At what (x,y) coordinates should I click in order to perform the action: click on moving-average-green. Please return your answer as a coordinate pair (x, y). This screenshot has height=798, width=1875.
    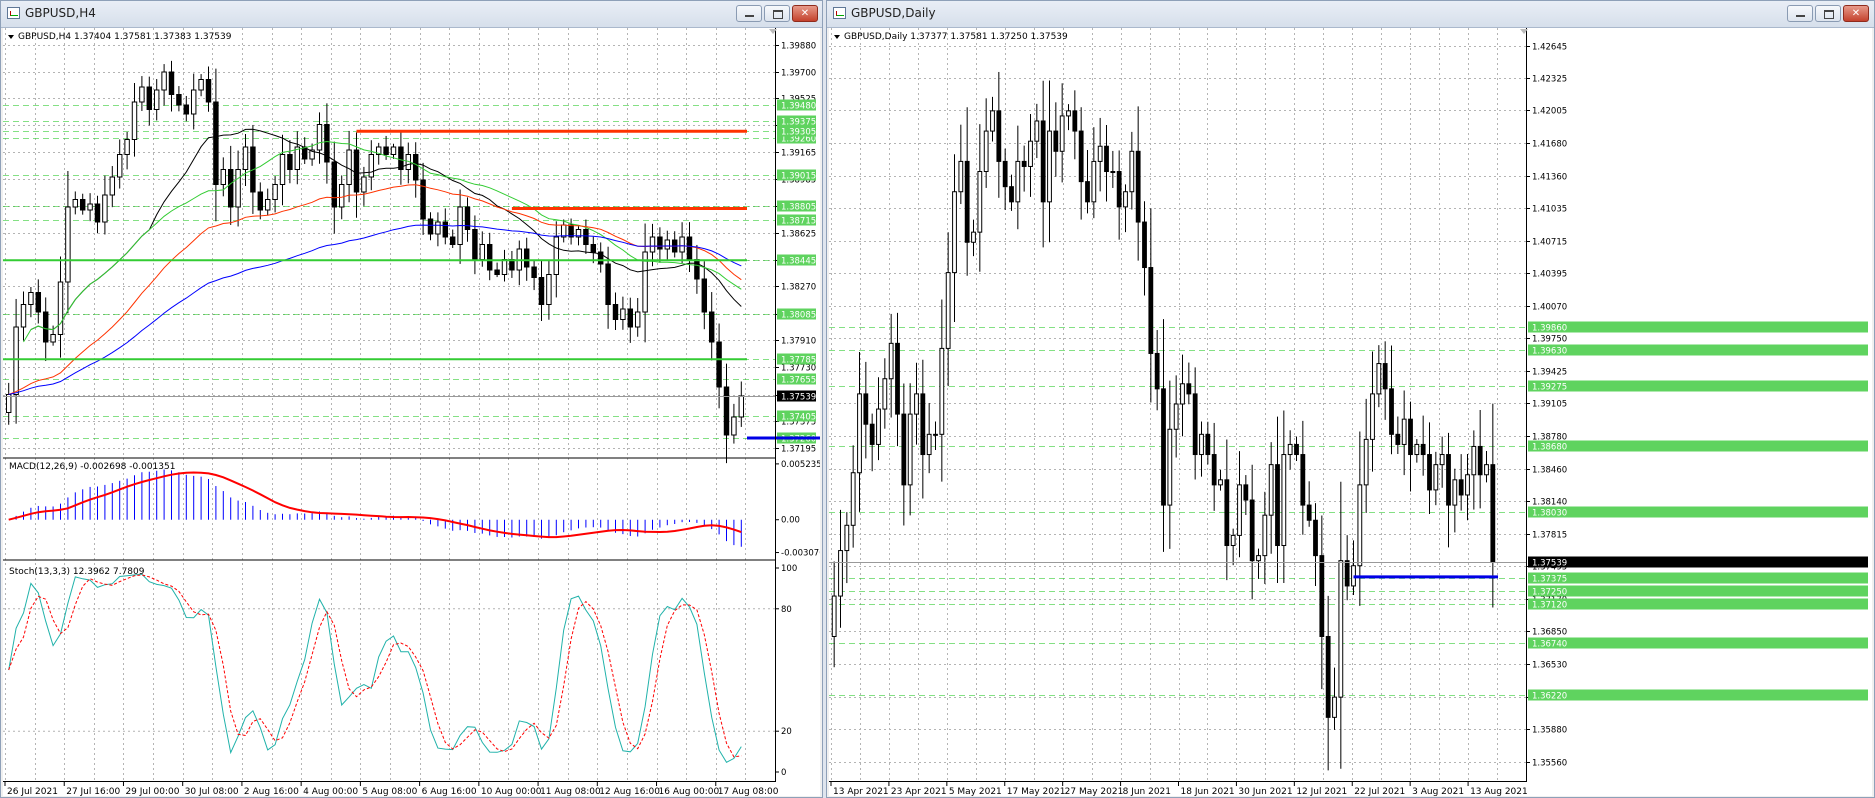
    Looking at the image, I should click on (382, 241).